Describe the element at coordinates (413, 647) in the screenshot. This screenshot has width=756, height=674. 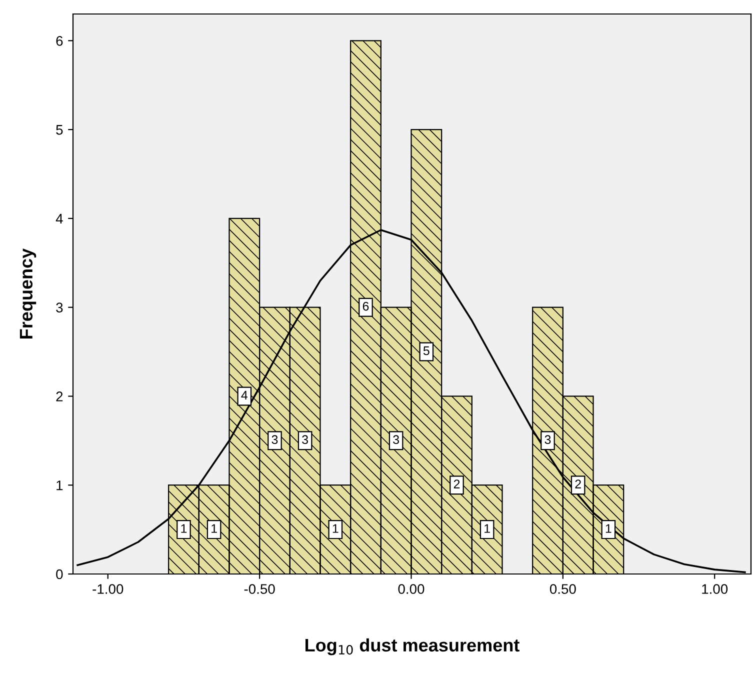
I see `x-axis-title: Log$_{10}$ dust measurement` at that location.